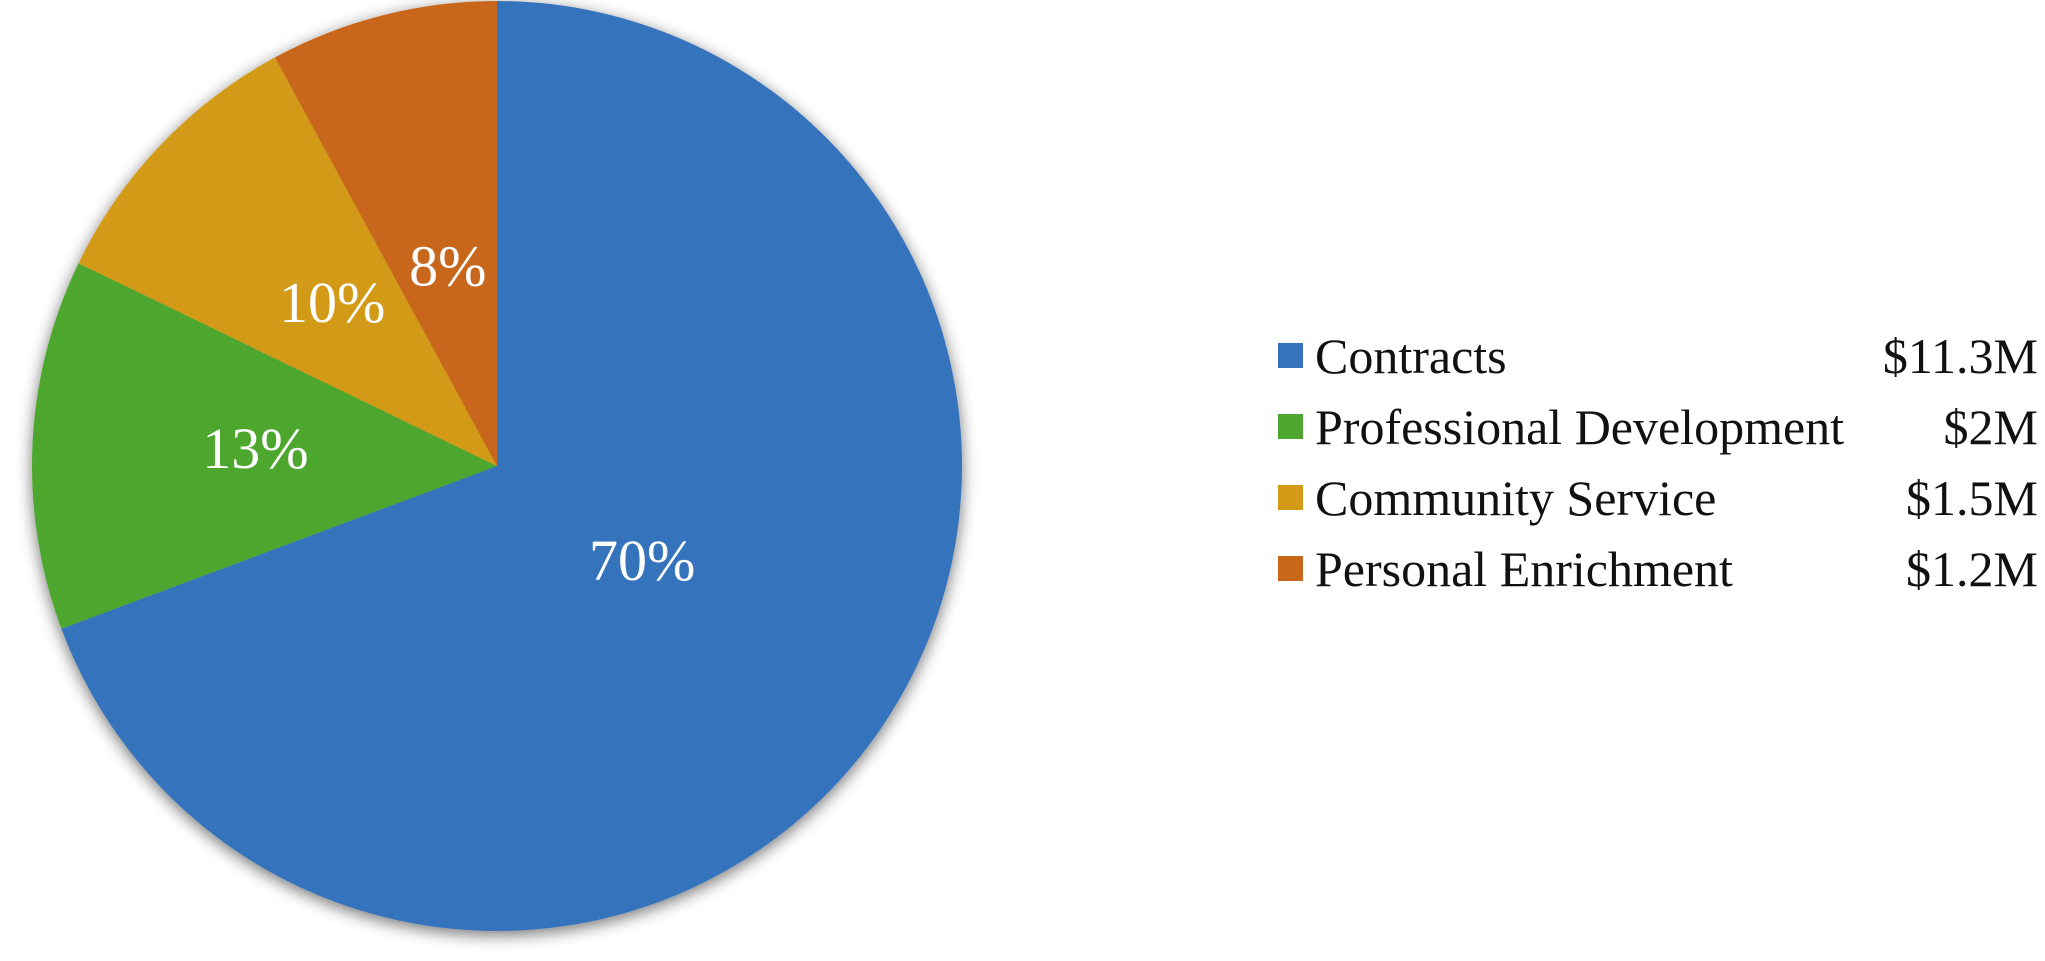  What do you see at coordinates (642, 560) in the screenshot?
I see `slice-label-contracts: 70%` at bounding box center [642, 560].